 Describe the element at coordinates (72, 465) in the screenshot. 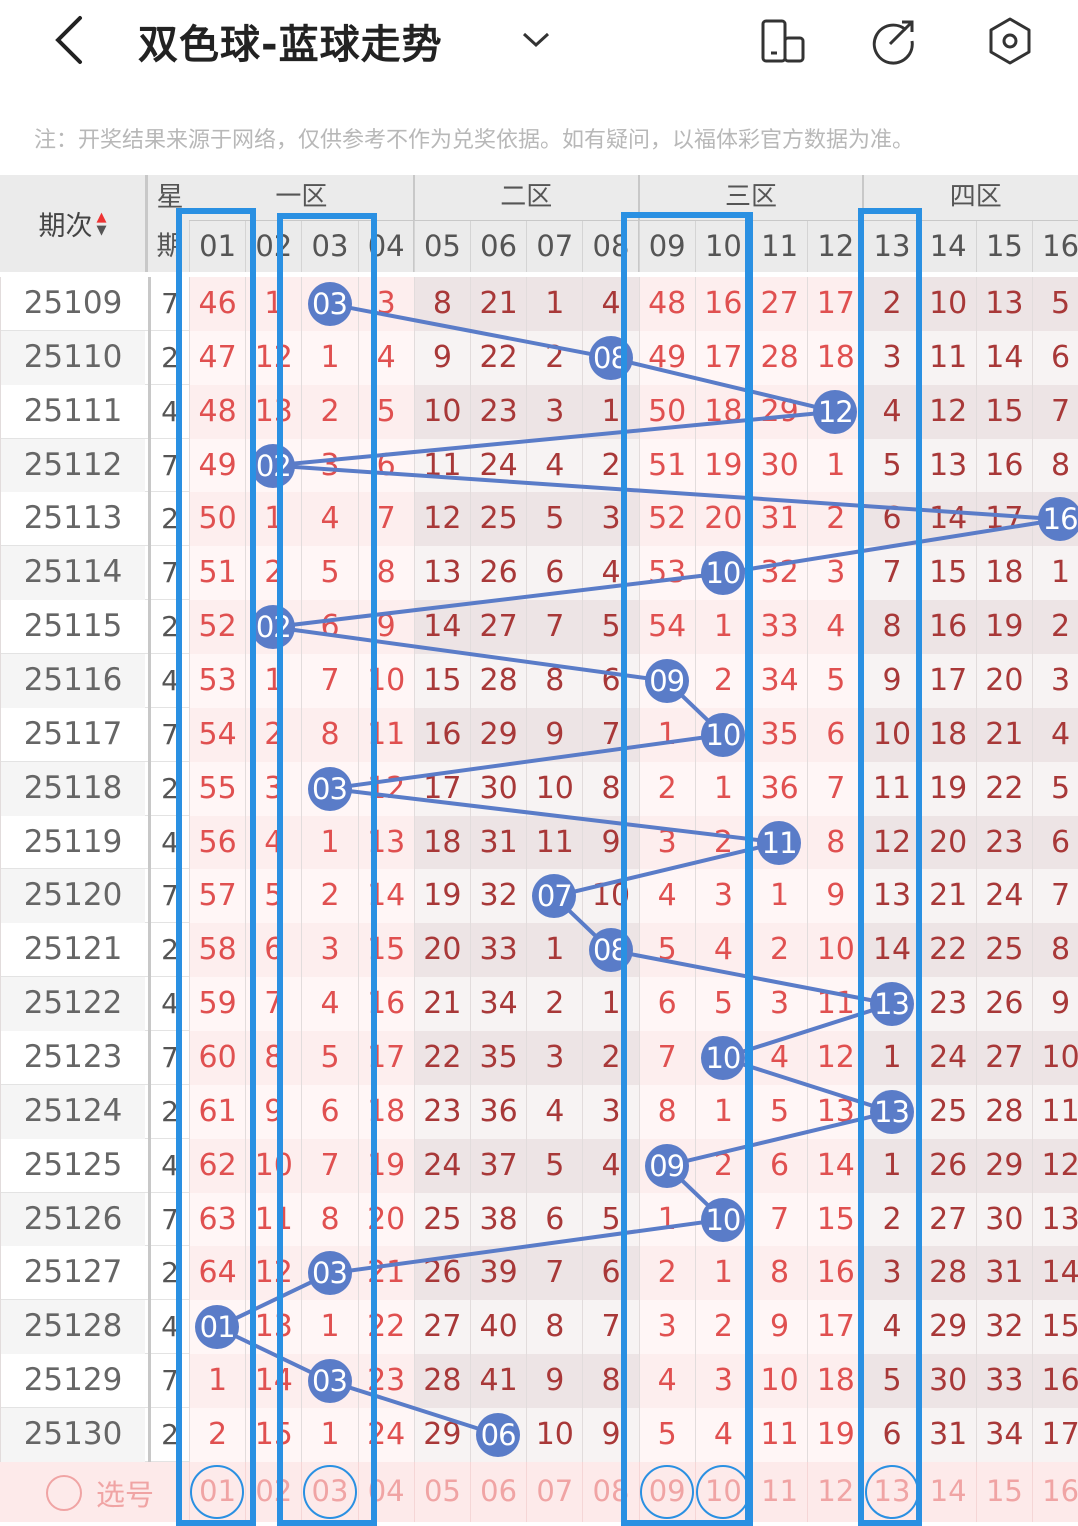

I see `period-cell: 25112` at that location.